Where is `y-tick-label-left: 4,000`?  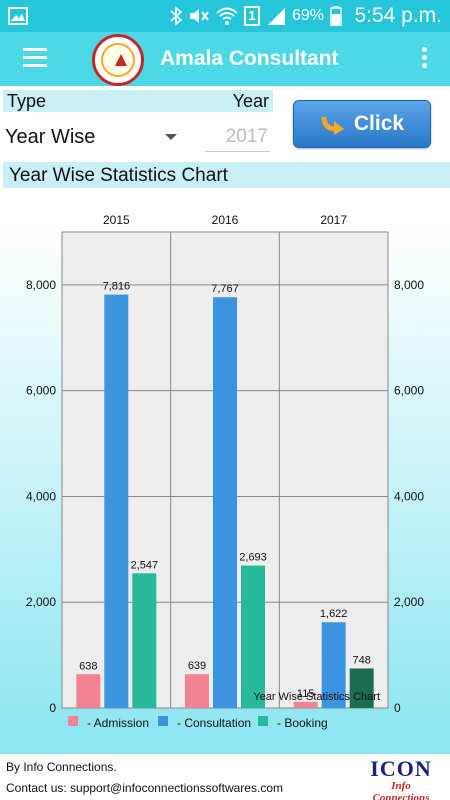 y-tick-label-left: 4,000 is located at coordinates (41, 496).